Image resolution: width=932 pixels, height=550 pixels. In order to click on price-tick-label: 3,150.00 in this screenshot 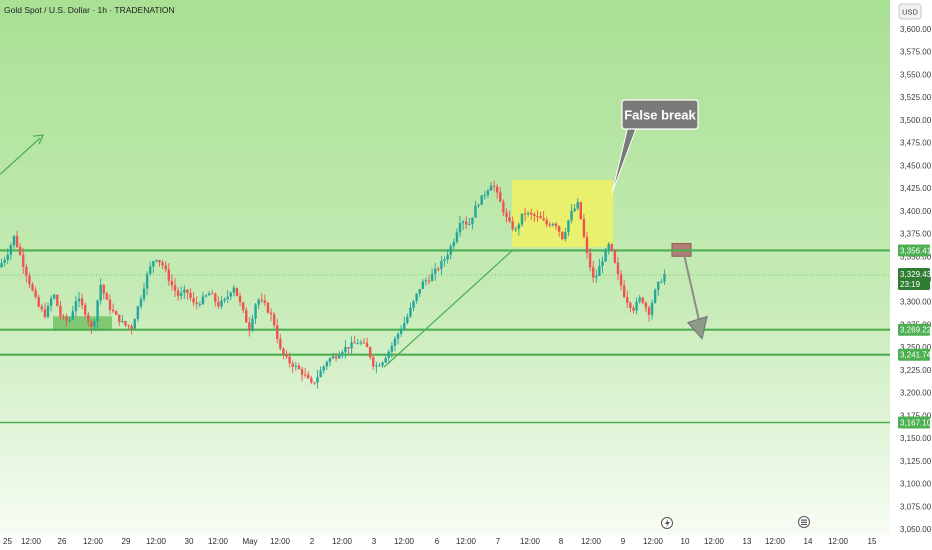, I will do `click(916, 438)`.